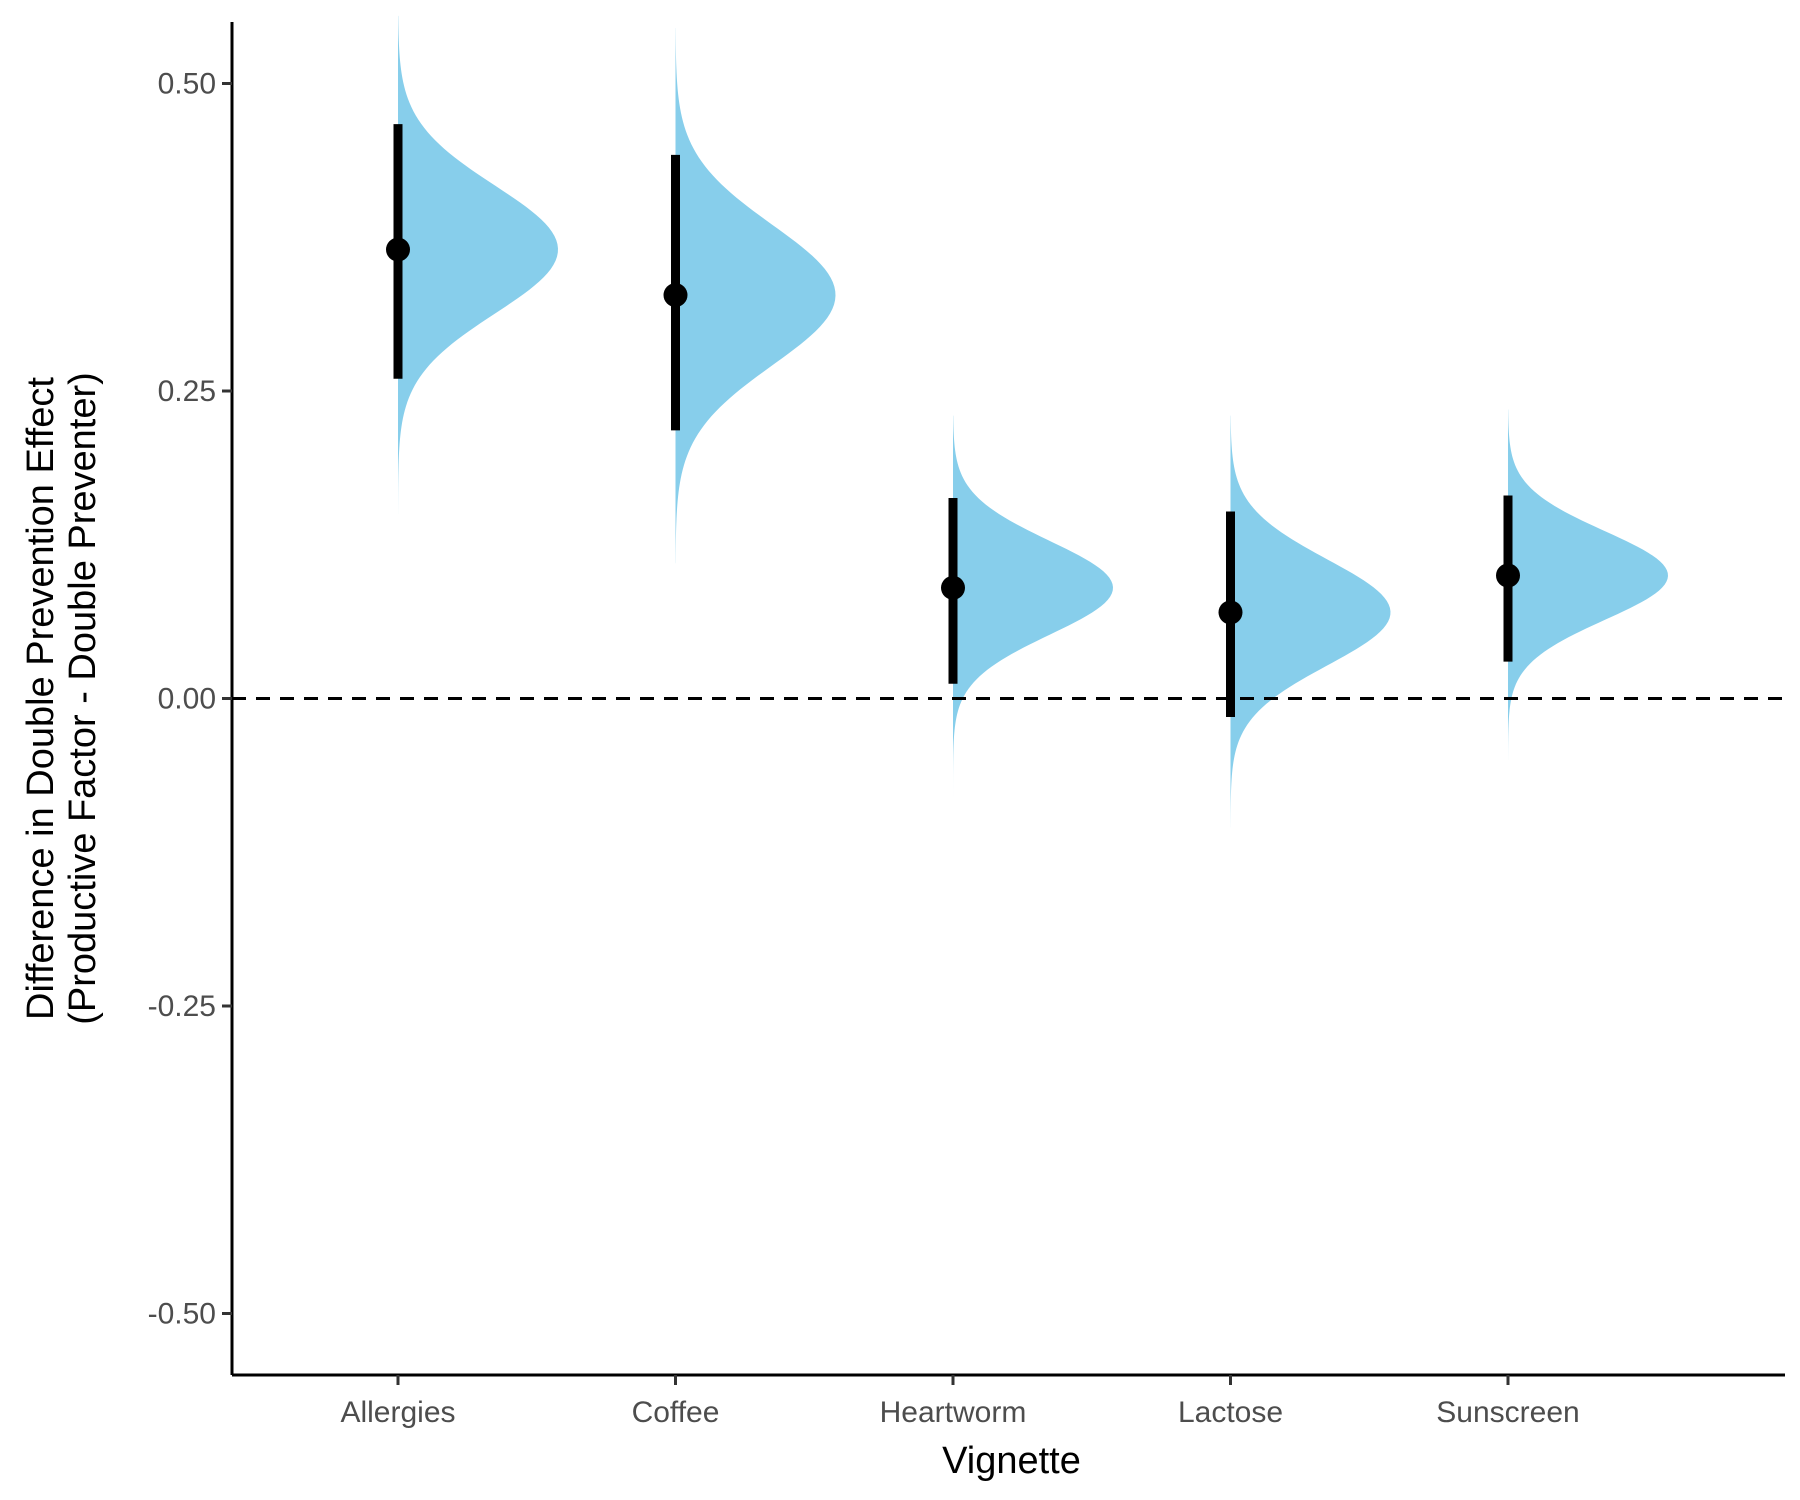 Image resolution: width=1800 pixels, height=1500 pixels. What do you see at coordinates (182, 1314) in the screenshot?
I see `y-tick-label: -0.50` at bounding box center [182, 1314].